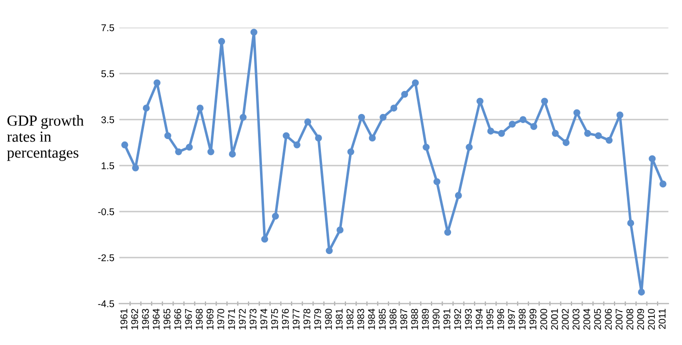  I want to click on y-tick-label: -0.5, so click(106, 212).